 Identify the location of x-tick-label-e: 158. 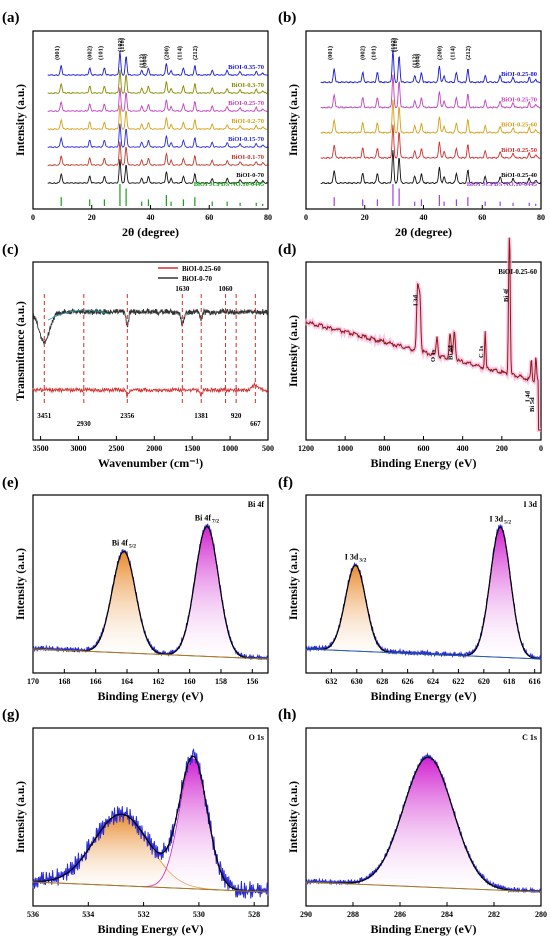
(221, 681).